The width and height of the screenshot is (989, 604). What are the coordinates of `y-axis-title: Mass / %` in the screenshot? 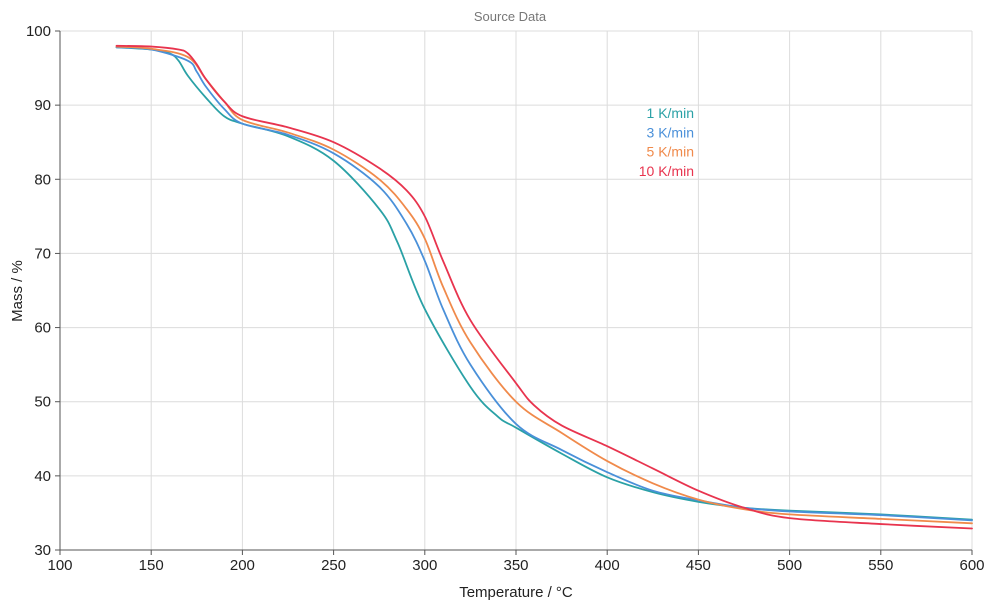 It's located at (17, 291).